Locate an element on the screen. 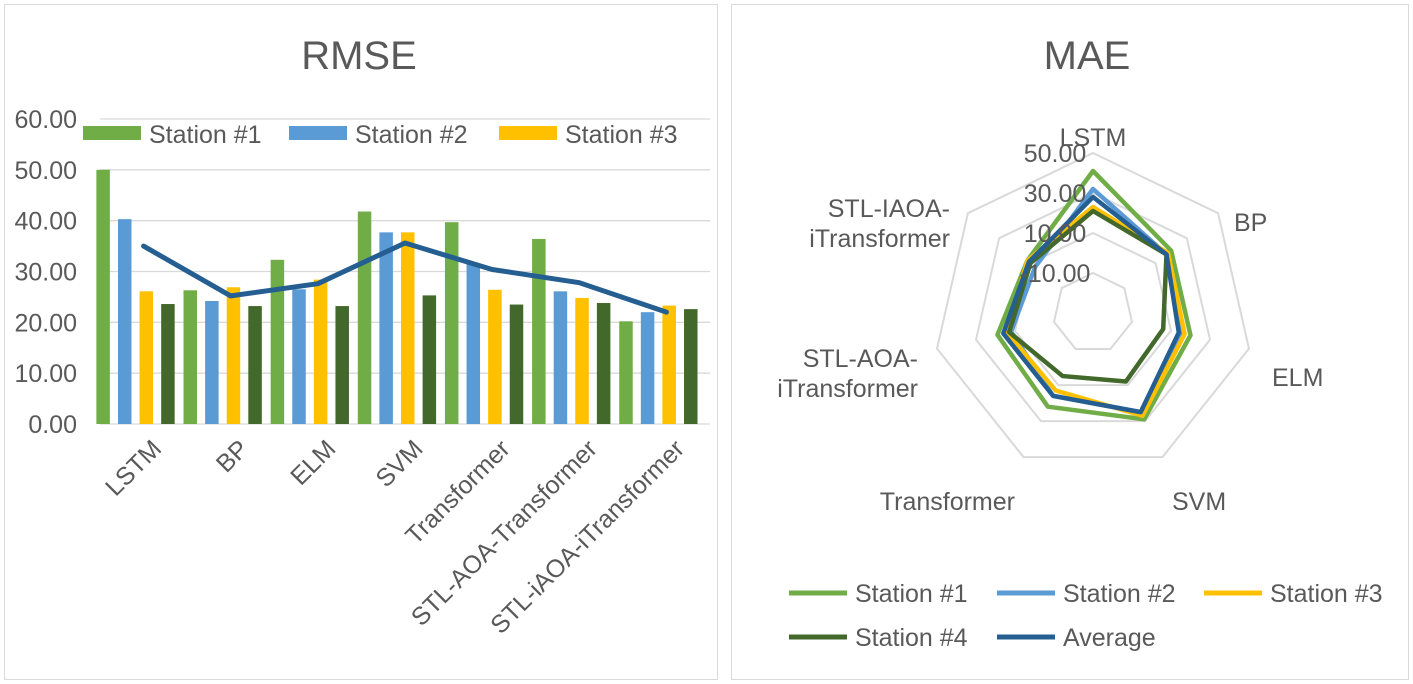 The height and width of the screenshot is (684, 1413). legend-label: Station #4 is located at coordinates (911, 638).